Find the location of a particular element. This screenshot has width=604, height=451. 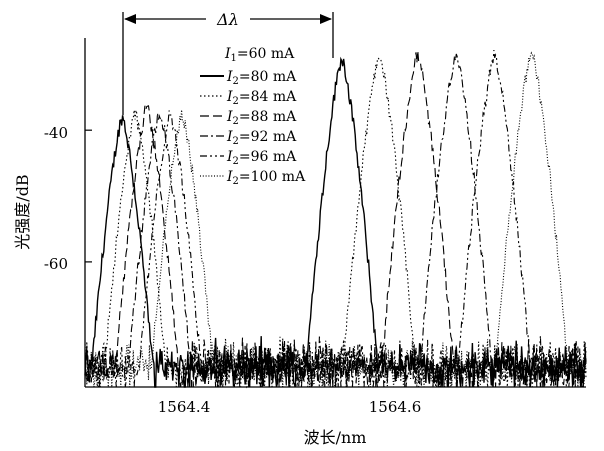

x-tick-label-1: 1564.4 is located at coordinates (184, 407).